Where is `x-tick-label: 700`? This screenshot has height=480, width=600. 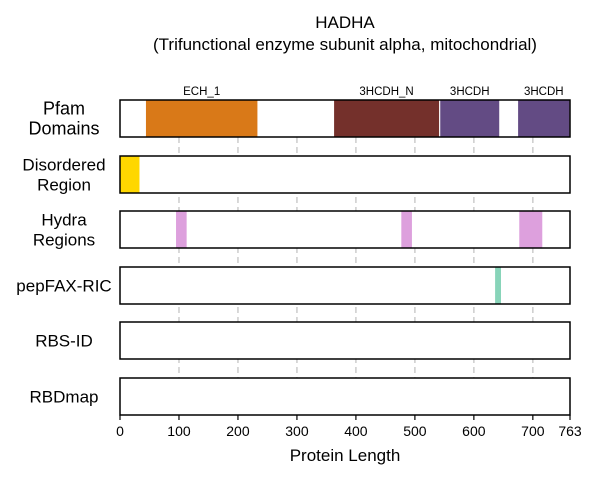
x-tick-label: 700 is located at coordinates (533, 431).